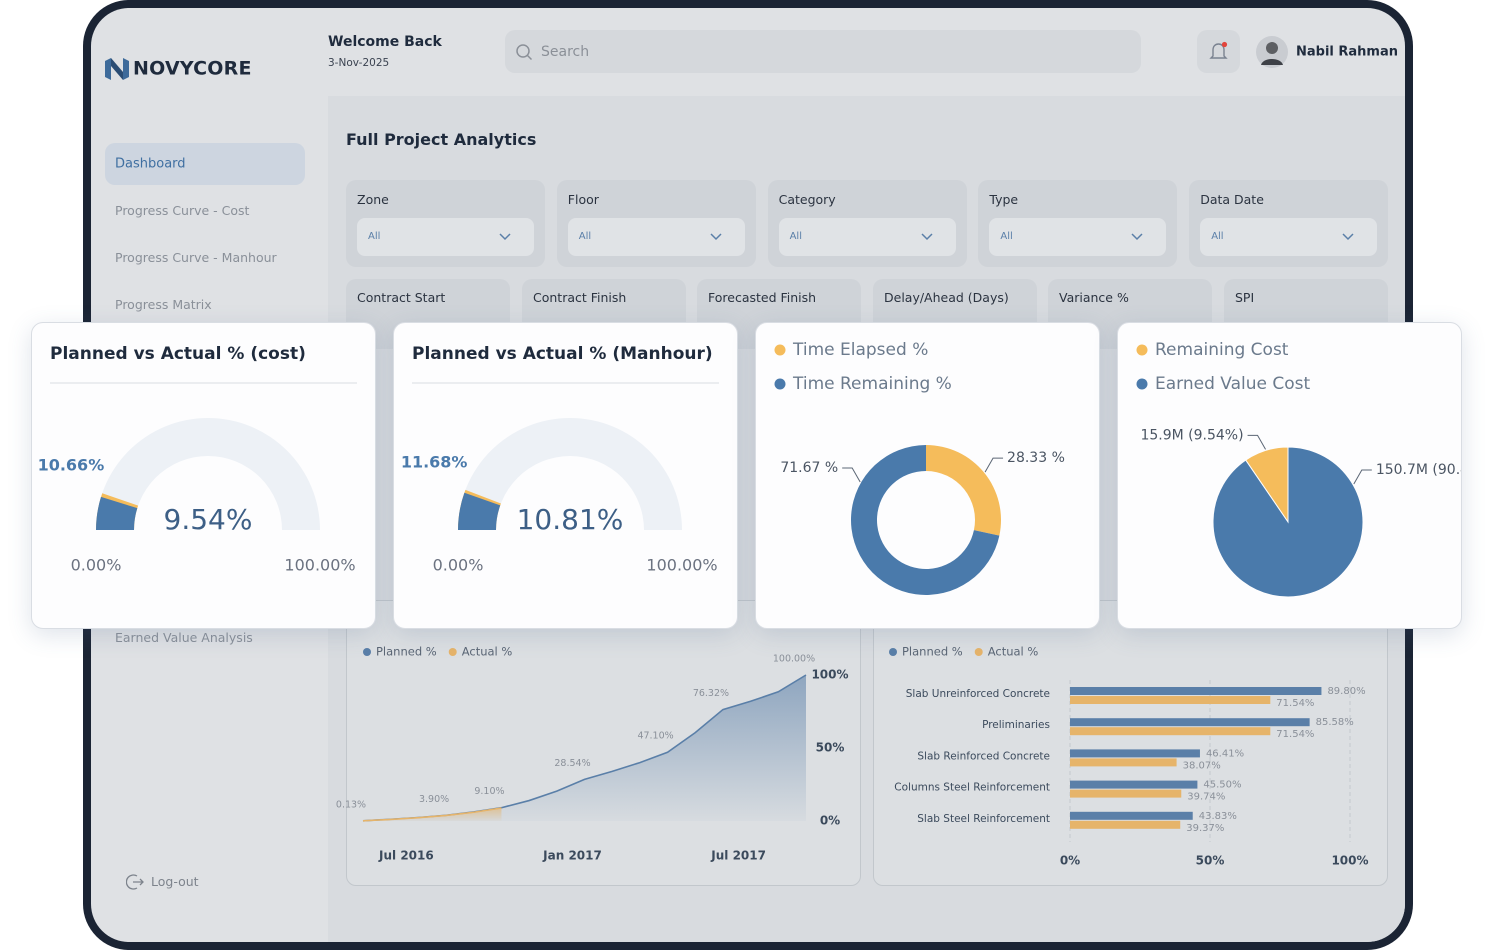 This screenshot has width=1493, height=952. Describe the element at coordinates (1206, 797) in the screenshot. I see `bar-value-label: 39.74%` at that location.